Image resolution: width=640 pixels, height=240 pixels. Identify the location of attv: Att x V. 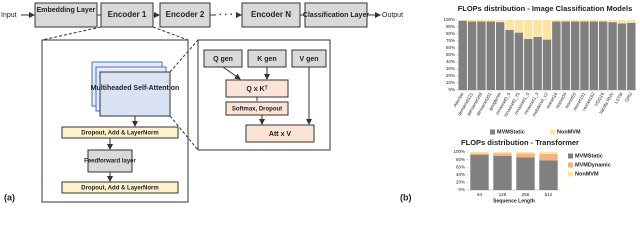
(280, 134).